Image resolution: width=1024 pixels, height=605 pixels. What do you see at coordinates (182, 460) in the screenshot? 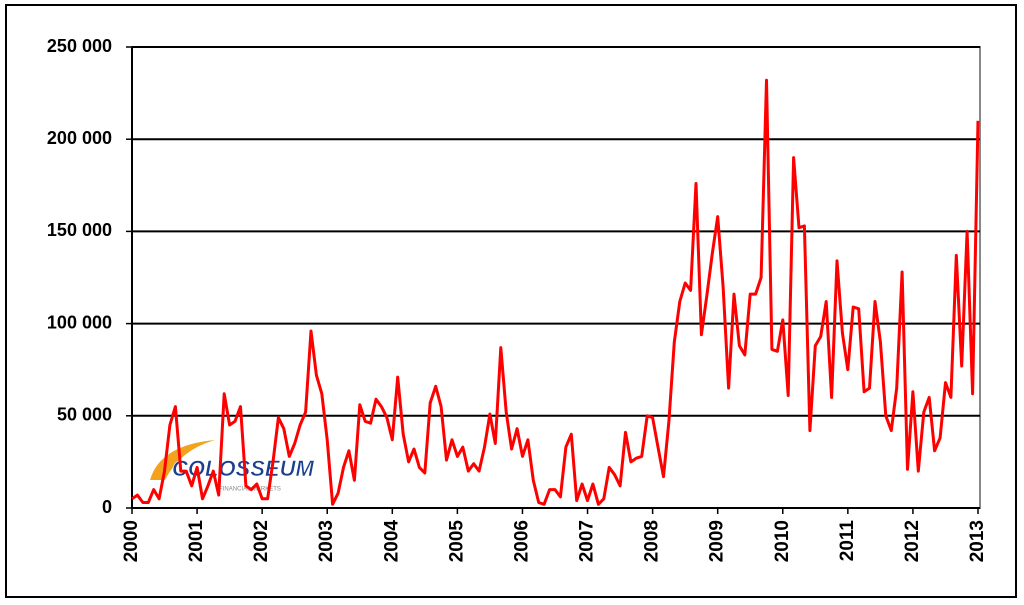
I see `logo-swoosh` at bounding box center [182, 460].